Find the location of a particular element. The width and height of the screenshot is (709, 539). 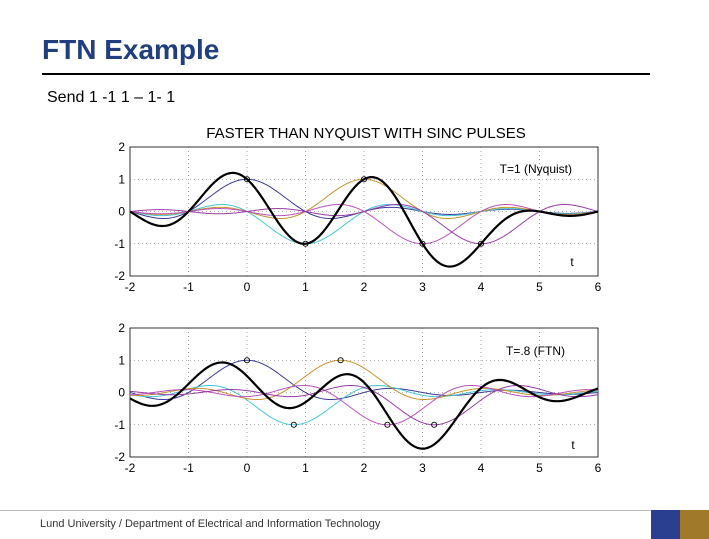

title-divider is located at coordinates (346, 74).